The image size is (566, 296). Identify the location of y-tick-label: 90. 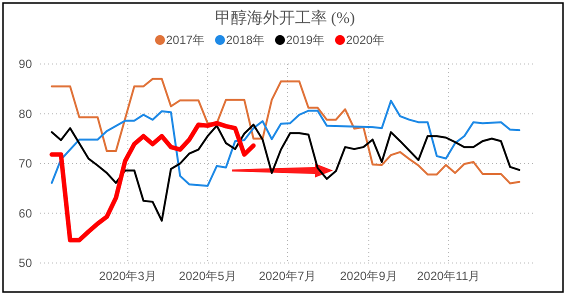
(25, 64).